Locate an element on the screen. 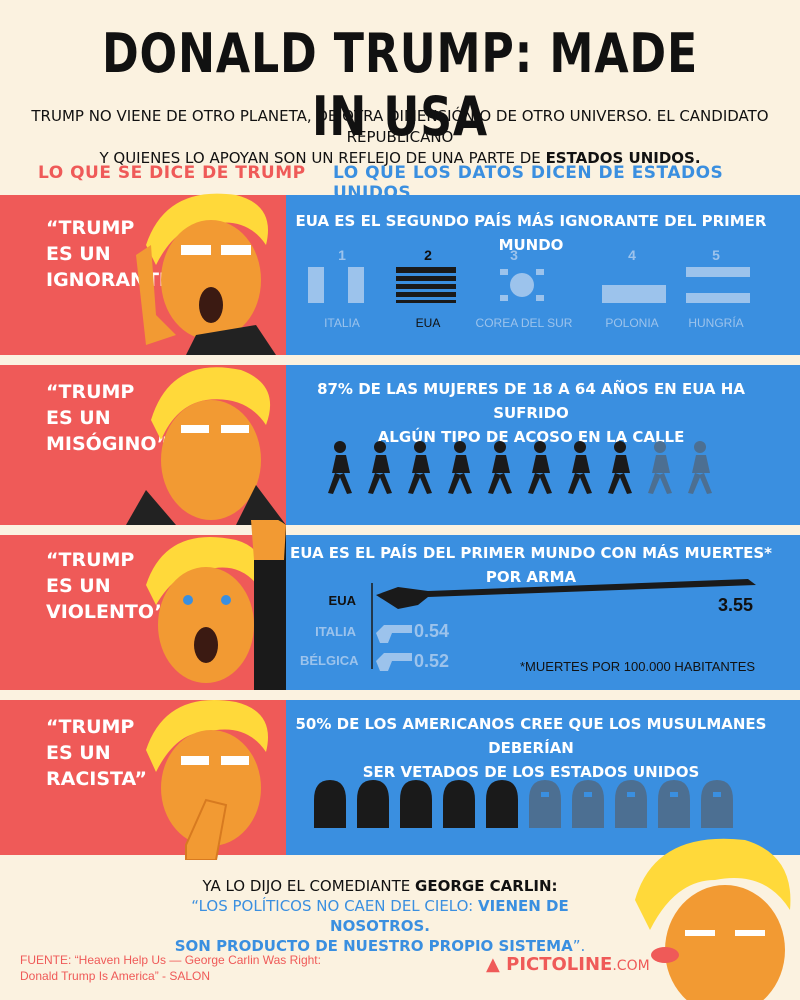 The height and width of the screenshot is (1000, 800). gun-value-belgica: 0.52 is located at coordinates (432, 661).